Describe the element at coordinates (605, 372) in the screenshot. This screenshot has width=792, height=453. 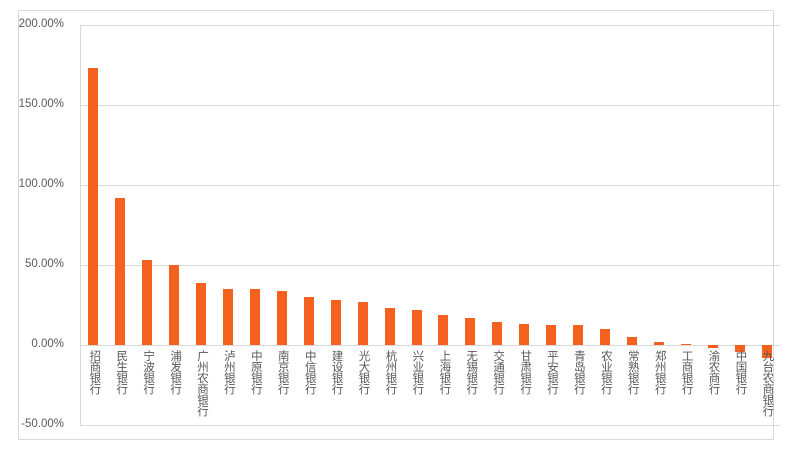
I see `x-axis-category-label: 农业银行` at that location.